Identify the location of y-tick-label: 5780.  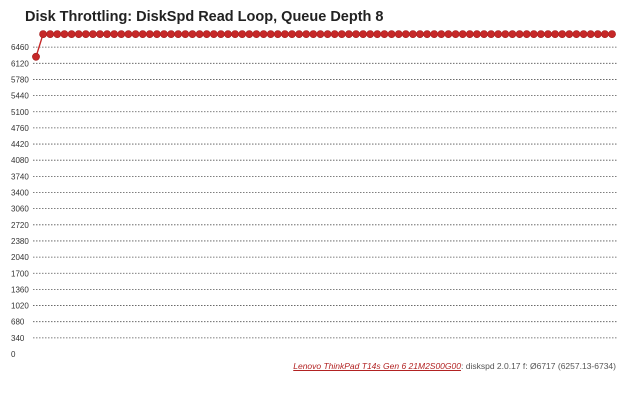
(20, 79).